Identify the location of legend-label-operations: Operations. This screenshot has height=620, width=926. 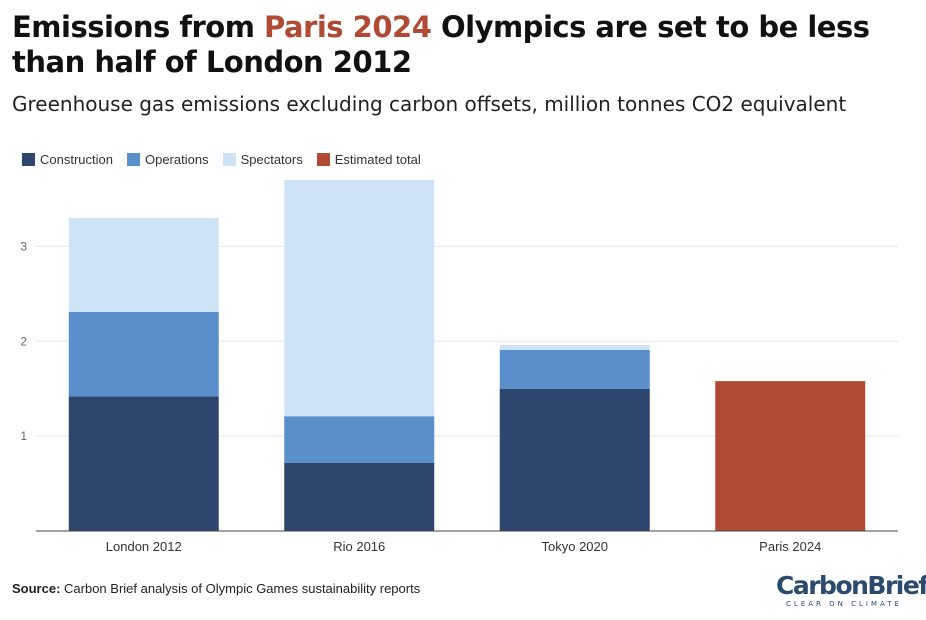
(176, 159).